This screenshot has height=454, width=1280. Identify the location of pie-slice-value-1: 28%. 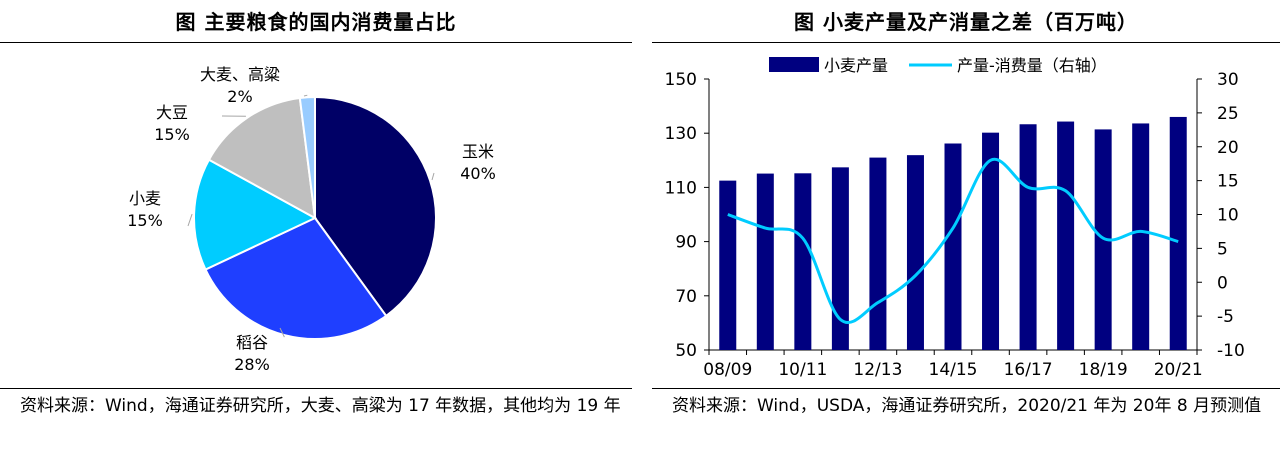
(252, 364).